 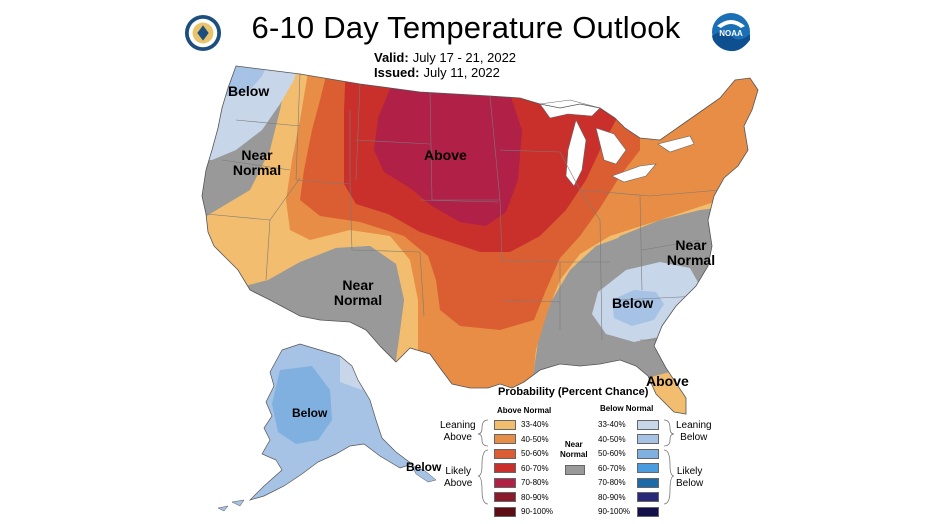 I want to click on region-label-nw-below: Below, so click(x=249, y=91).